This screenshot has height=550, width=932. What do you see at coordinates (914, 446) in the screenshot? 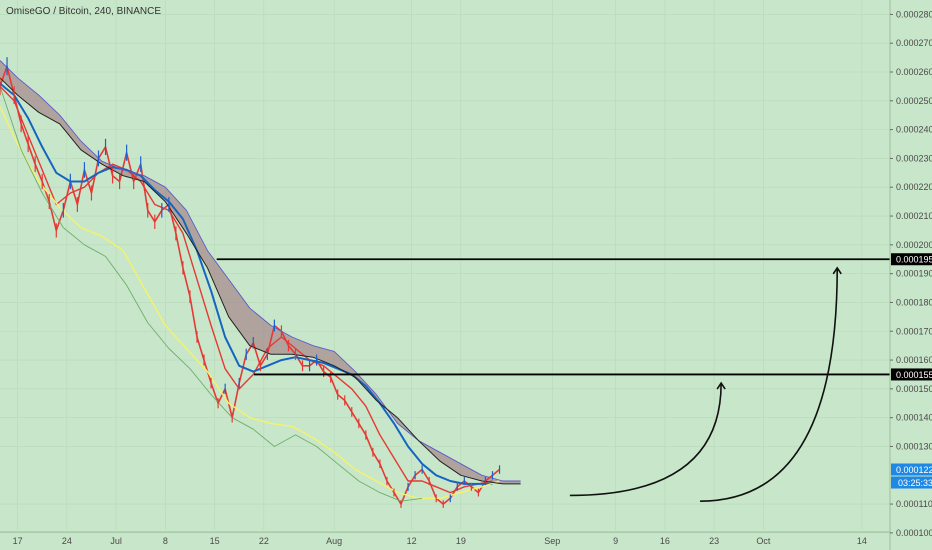
I see `y-tick-label: 0.000130` at bounding box center [914, 446].